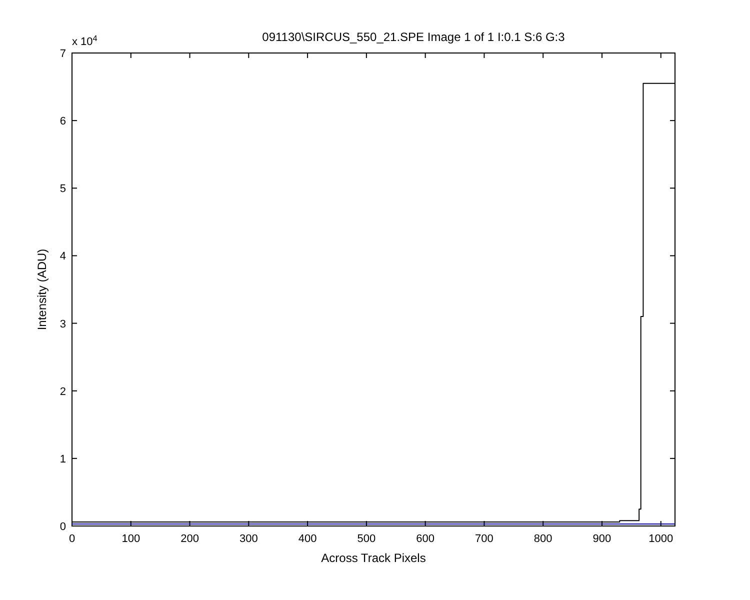 This screenshot has width=750, height=600. What do you see at coordinates (63, 189) in the screenshot?
I see `y-tick-label: 5` at bounding box center [63, 189].